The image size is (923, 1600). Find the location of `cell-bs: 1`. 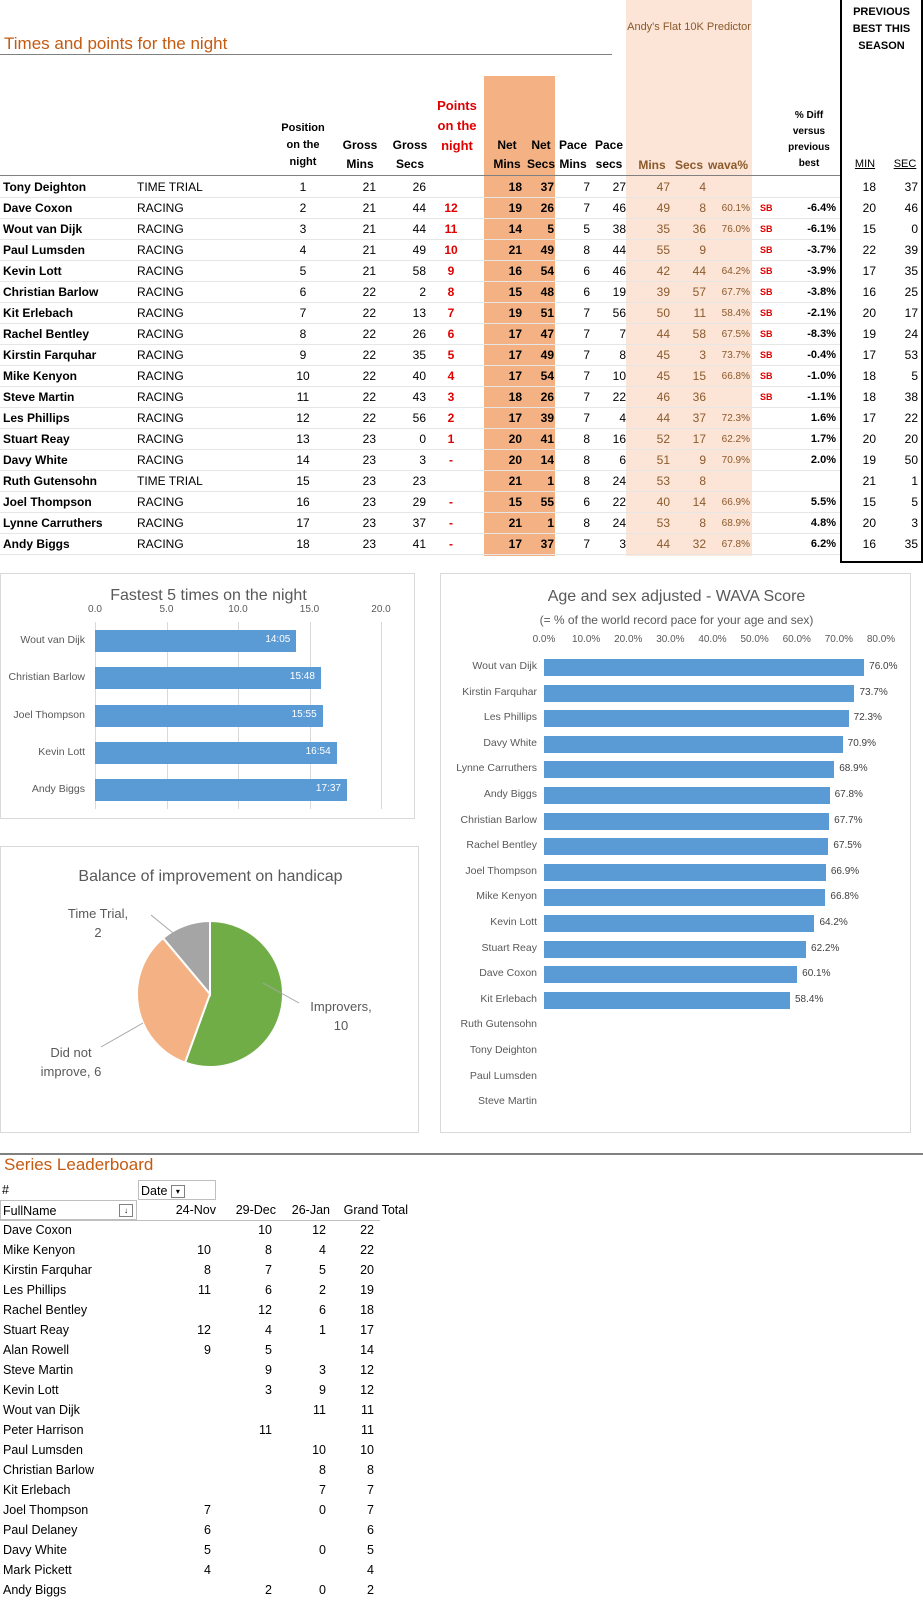

cell-bs: 1 is located at coordinates (914, 481).